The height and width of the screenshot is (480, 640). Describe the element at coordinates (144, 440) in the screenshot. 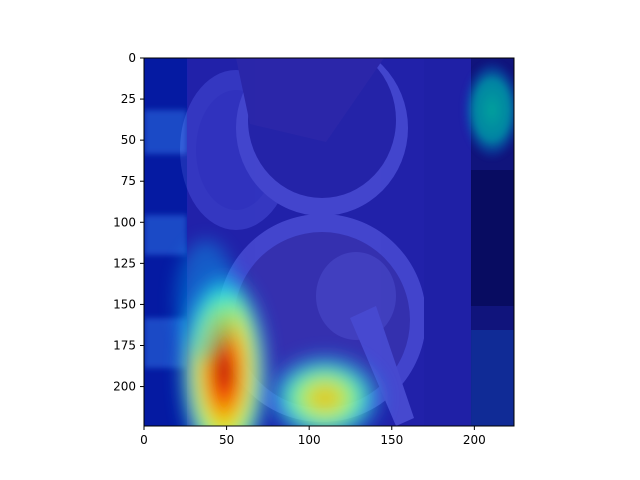

I see `x-tick-label: 0` at that location.